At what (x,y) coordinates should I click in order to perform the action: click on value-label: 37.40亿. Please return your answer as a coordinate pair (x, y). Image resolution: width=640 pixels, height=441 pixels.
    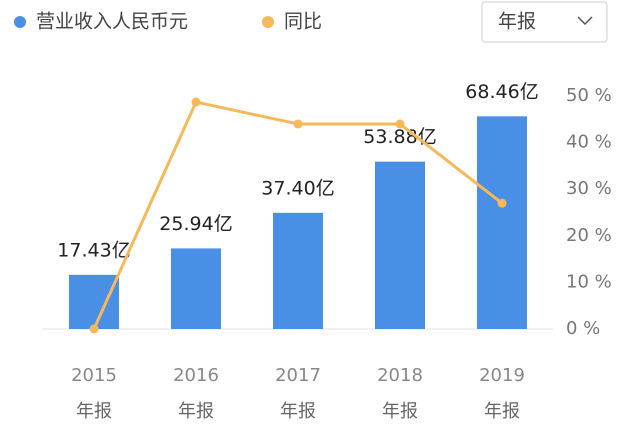
    Looking at the image, I should click on (297, 188).